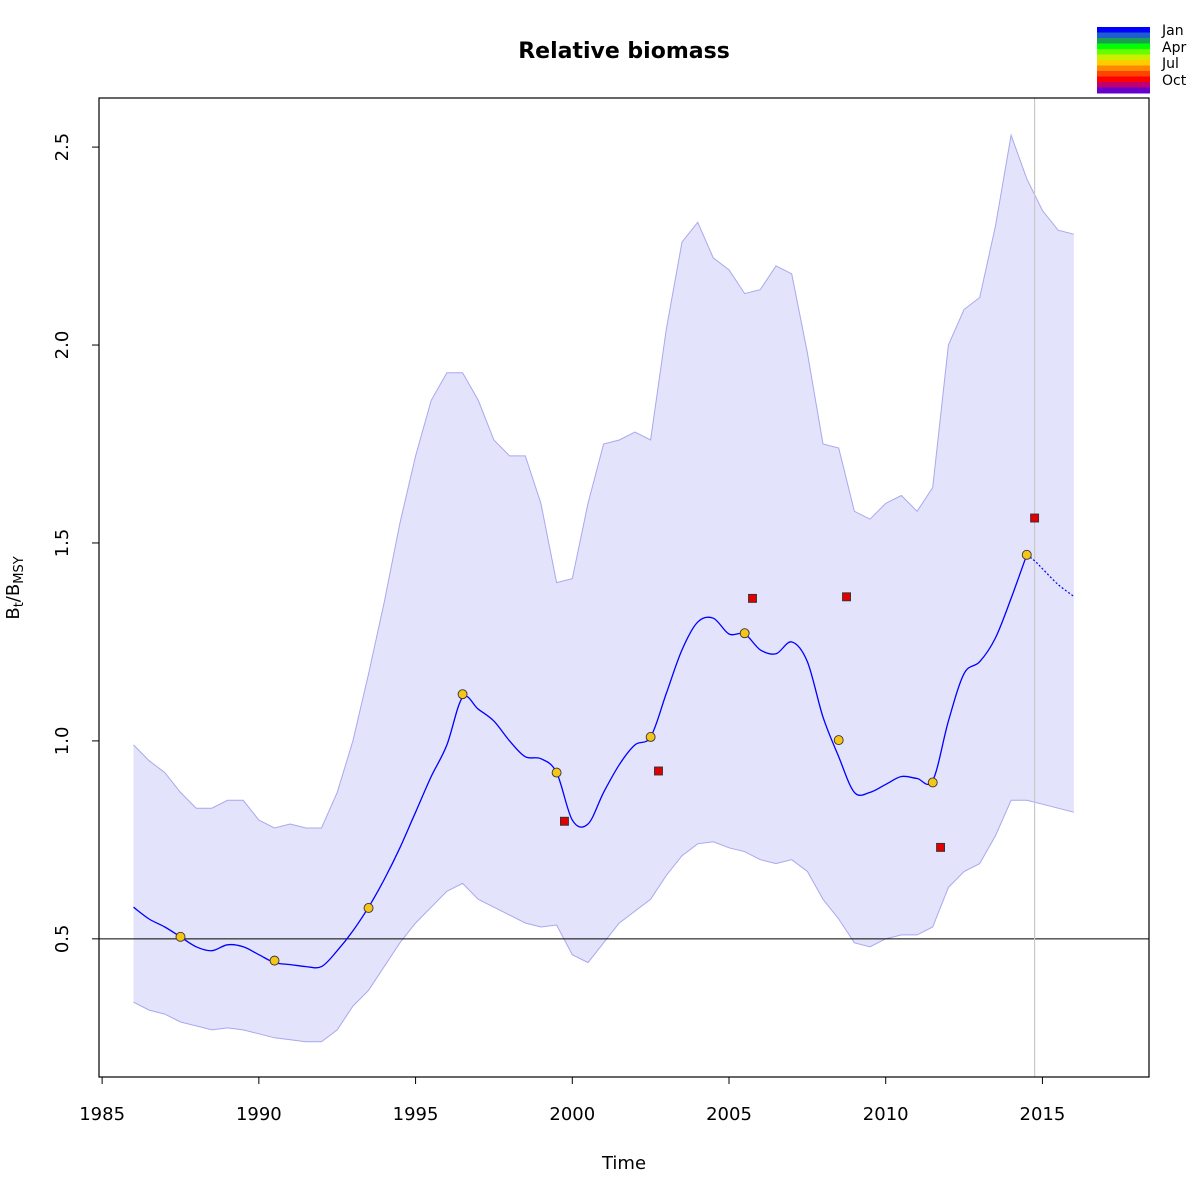  I want to click on y-label-sub-t: t, so click(19, 604).